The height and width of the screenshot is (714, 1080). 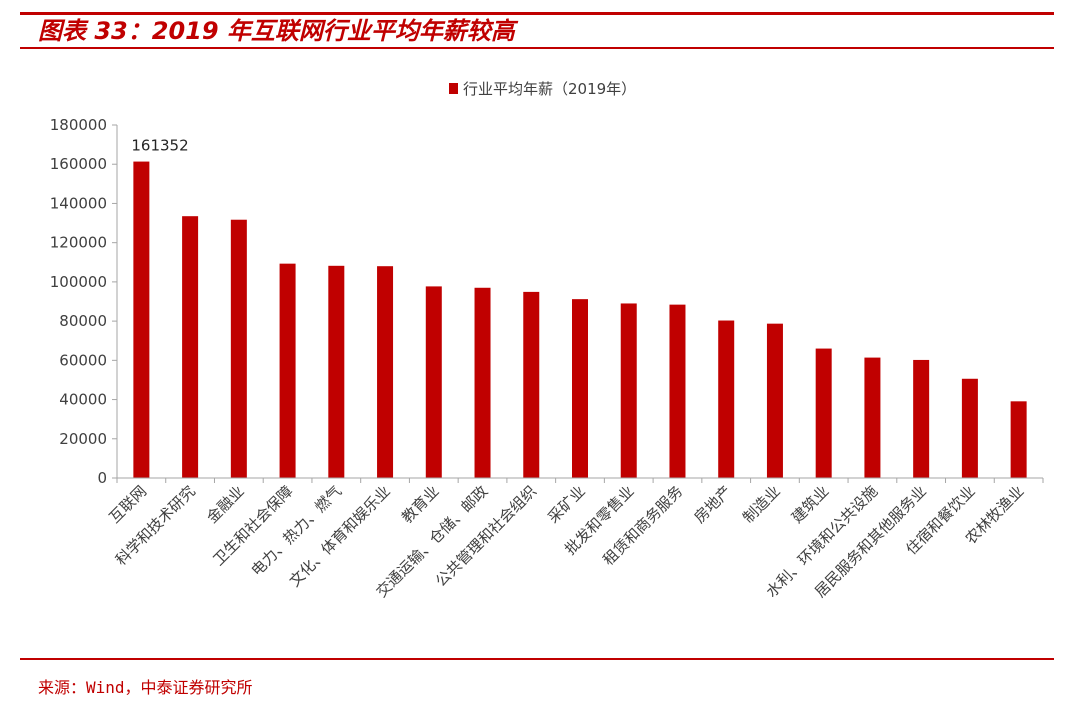 I want to click on y-tick-label: 60000, so click(x=83, y=360).